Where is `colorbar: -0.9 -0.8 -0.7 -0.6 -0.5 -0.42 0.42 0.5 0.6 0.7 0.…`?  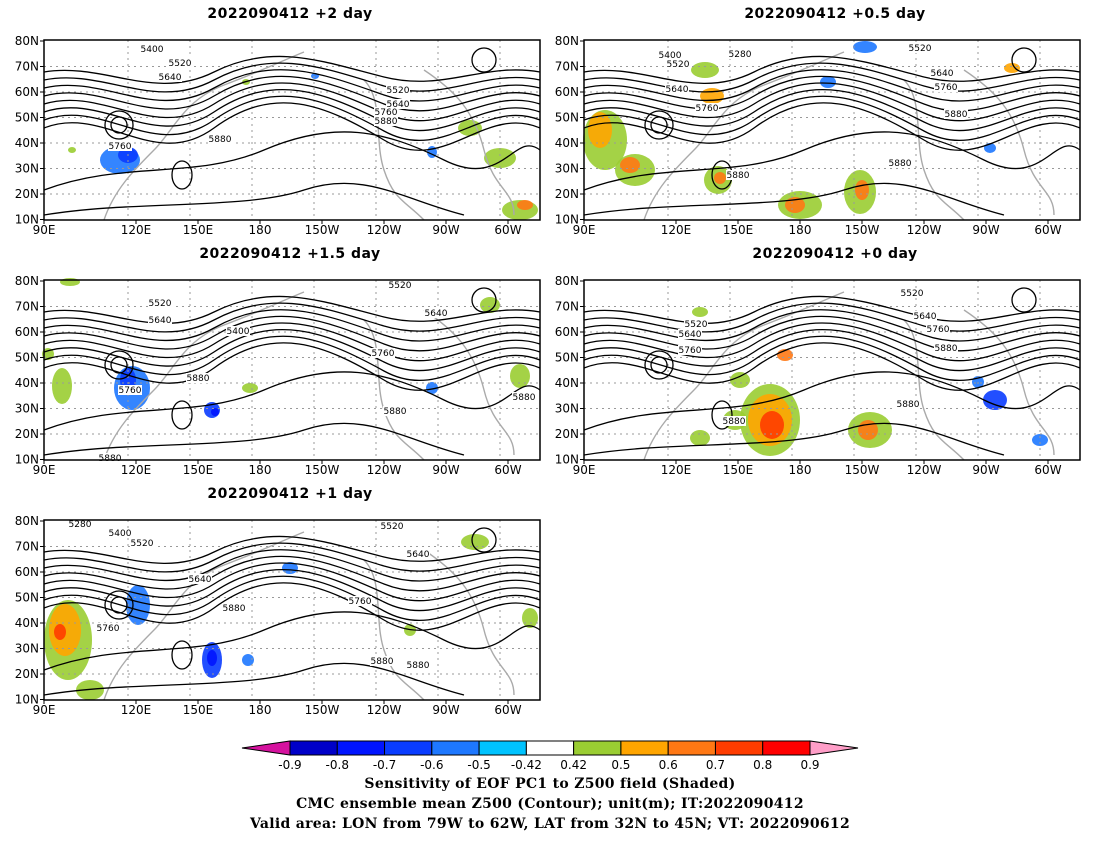
colorbar: -0.9 -0.8 -0.7 -0.6 -0.5 -0.42 0.42 0.5 0.6 0.7 0.… is located at coordinates (550, 756).